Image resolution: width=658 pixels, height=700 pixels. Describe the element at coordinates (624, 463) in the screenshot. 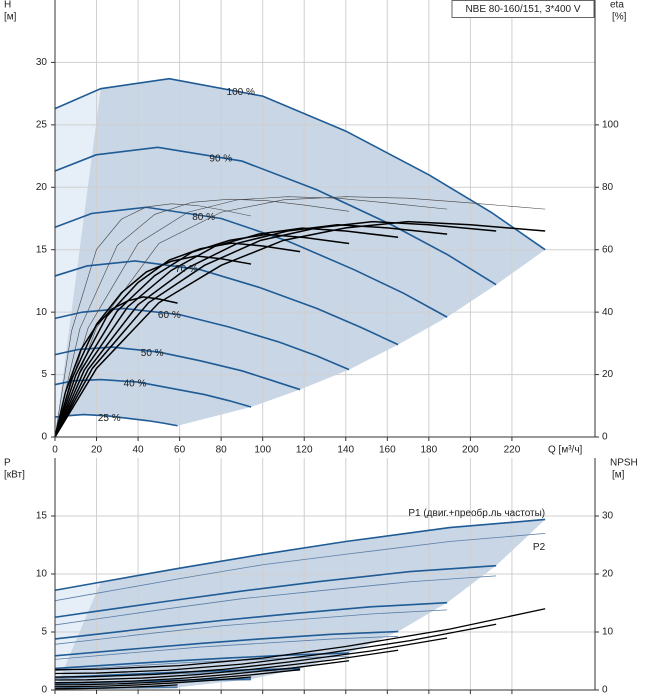

I see `y2-label: NPSH` at that location.